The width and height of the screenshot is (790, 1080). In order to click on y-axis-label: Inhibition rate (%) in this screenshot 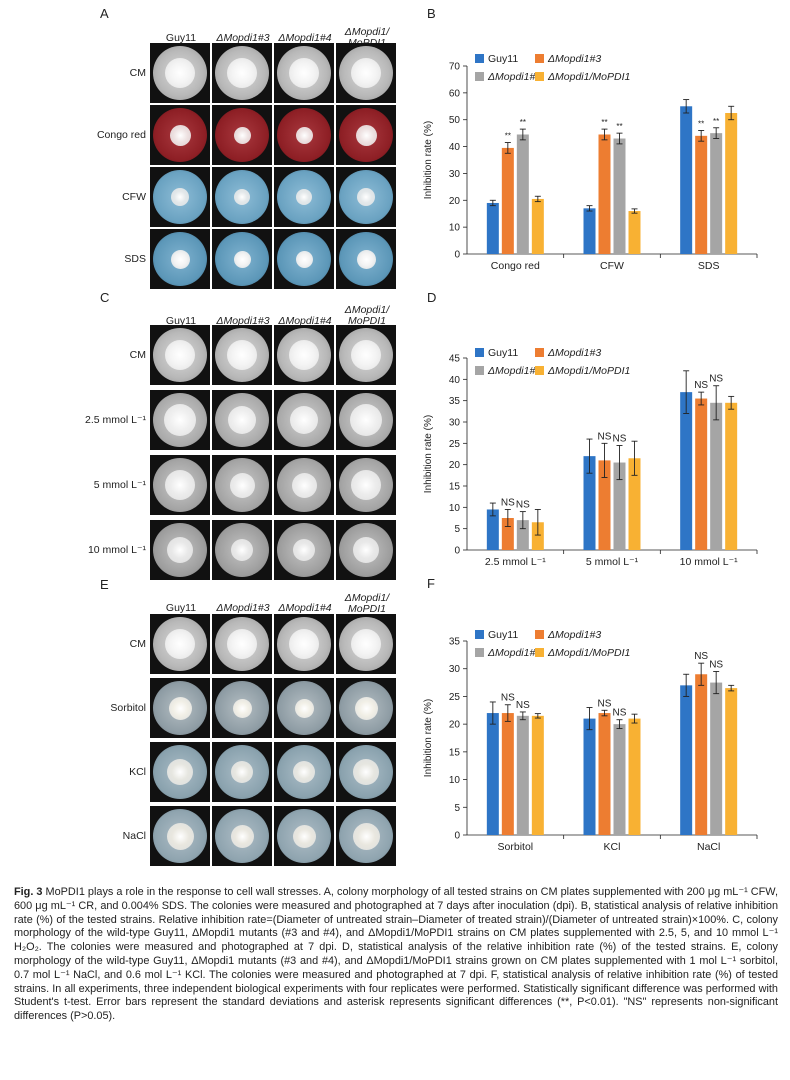, I will do `click(428, 160)`.